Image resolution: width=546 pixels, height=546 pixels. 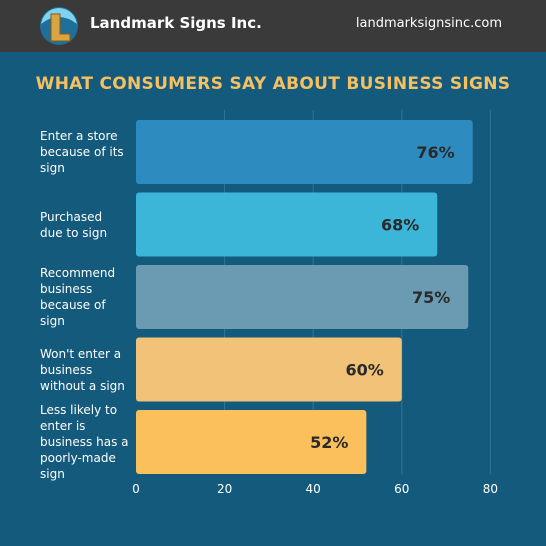 What do you see at coordinates (365, 370) in the screenshot?
I see `bar-value-label-4: 60%` at bounding box center [365, 370].